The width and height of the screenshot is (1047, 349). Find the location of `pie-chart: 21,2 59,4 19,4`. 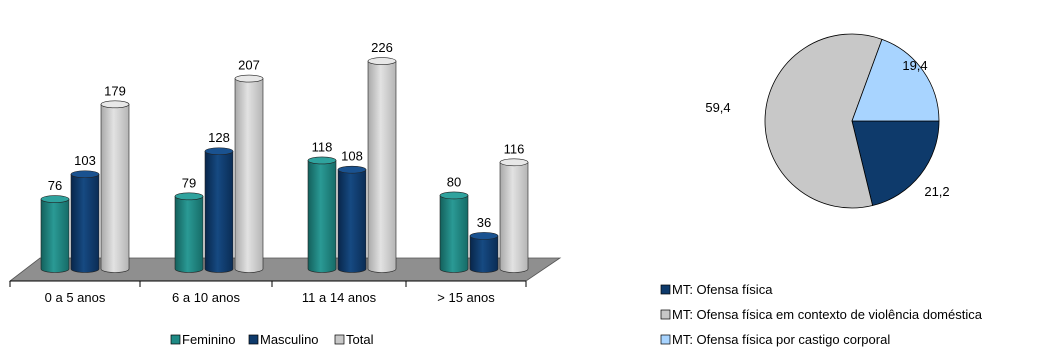

pie-chart: 21,2 59,4 19,4 is located at coordinates (827, 121).